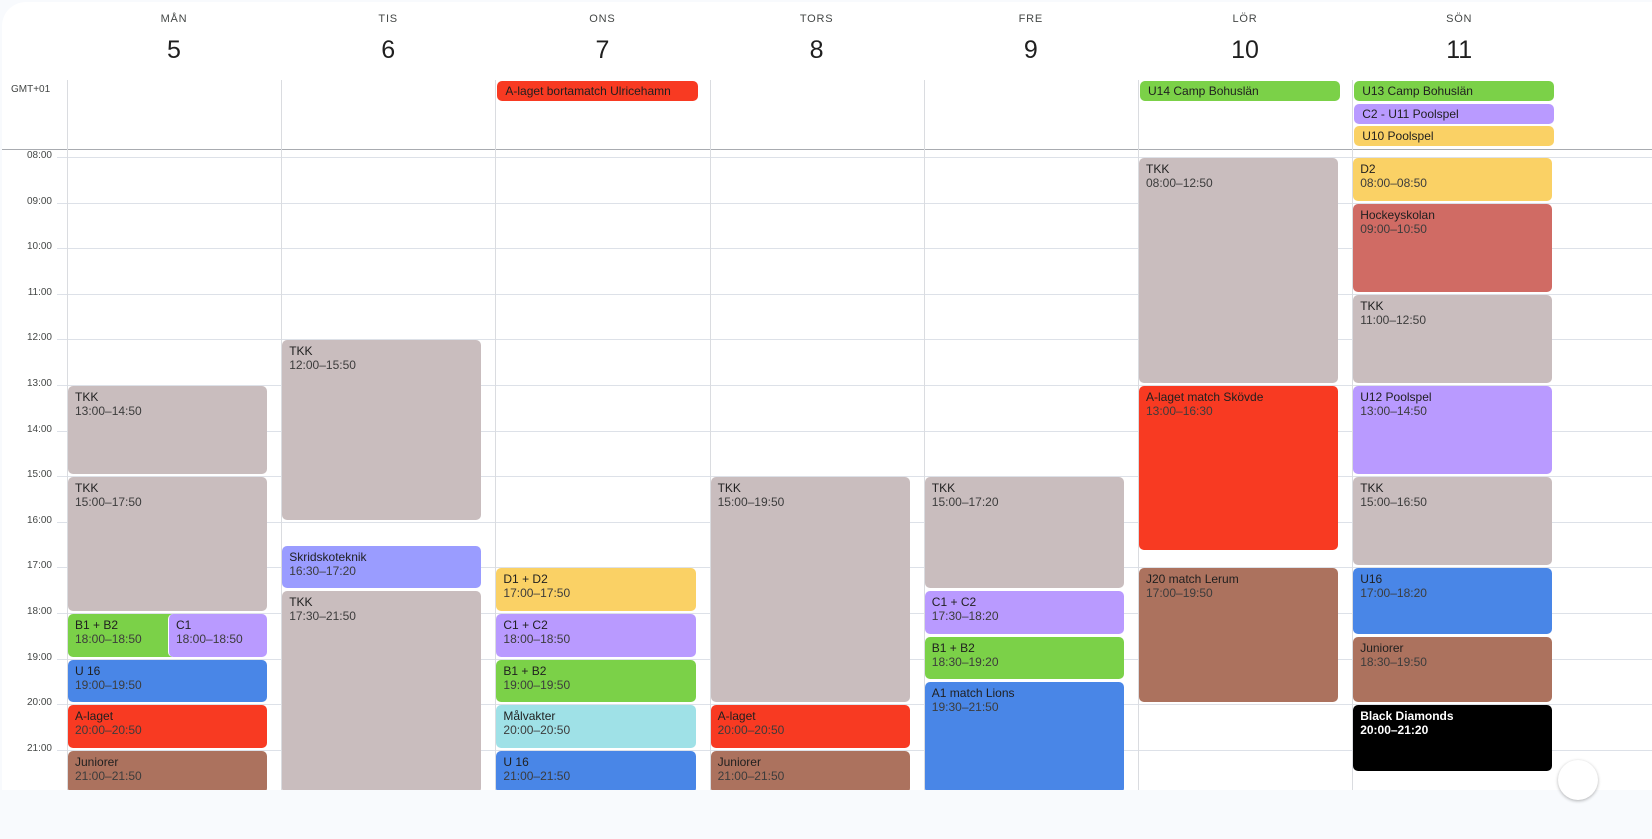 Image resolution: width=1652 pixels, height=839 pixels. Describe the element at coordinates (1393, 661) in the screenshot. I see `event-time: 18:30–19:50` at that location.